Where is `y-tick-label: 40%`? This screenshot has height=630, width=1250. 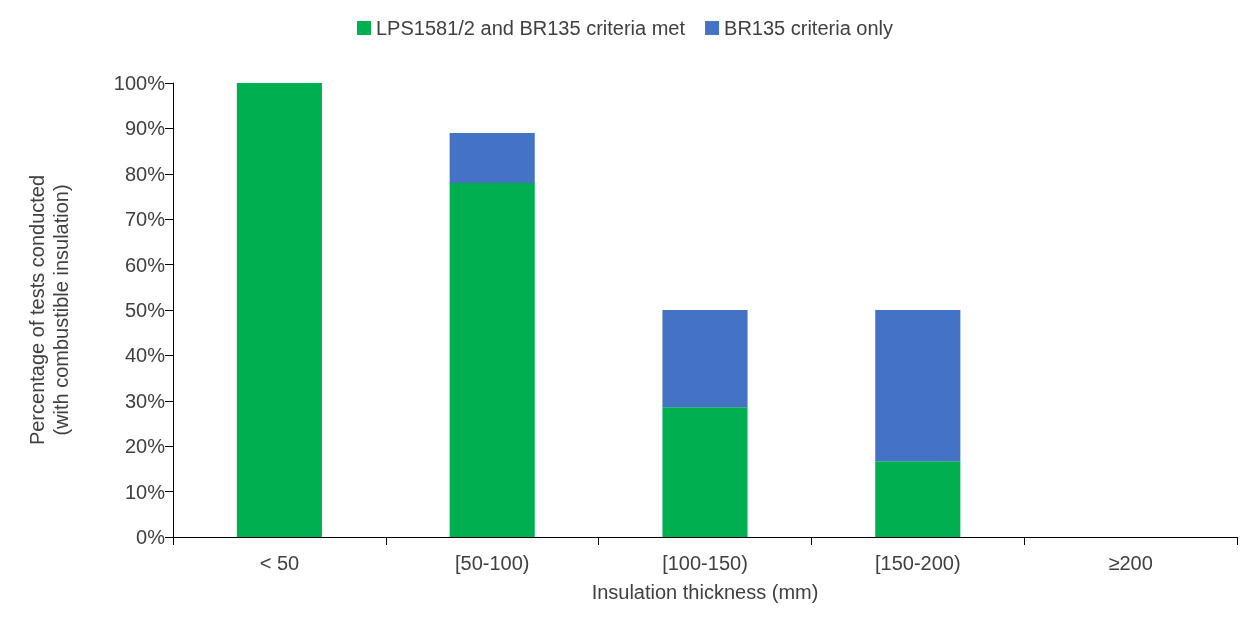 y-tick-label: 40% is located at coordinates (145, 355).